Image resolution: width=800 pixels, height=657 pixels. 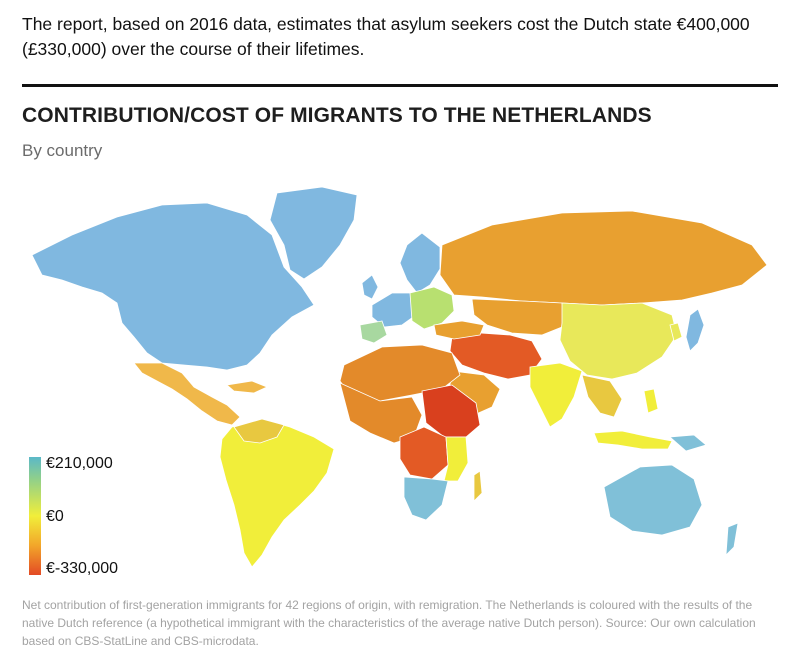 I want to click on region-southern-europe, so click(x=432, y=308).